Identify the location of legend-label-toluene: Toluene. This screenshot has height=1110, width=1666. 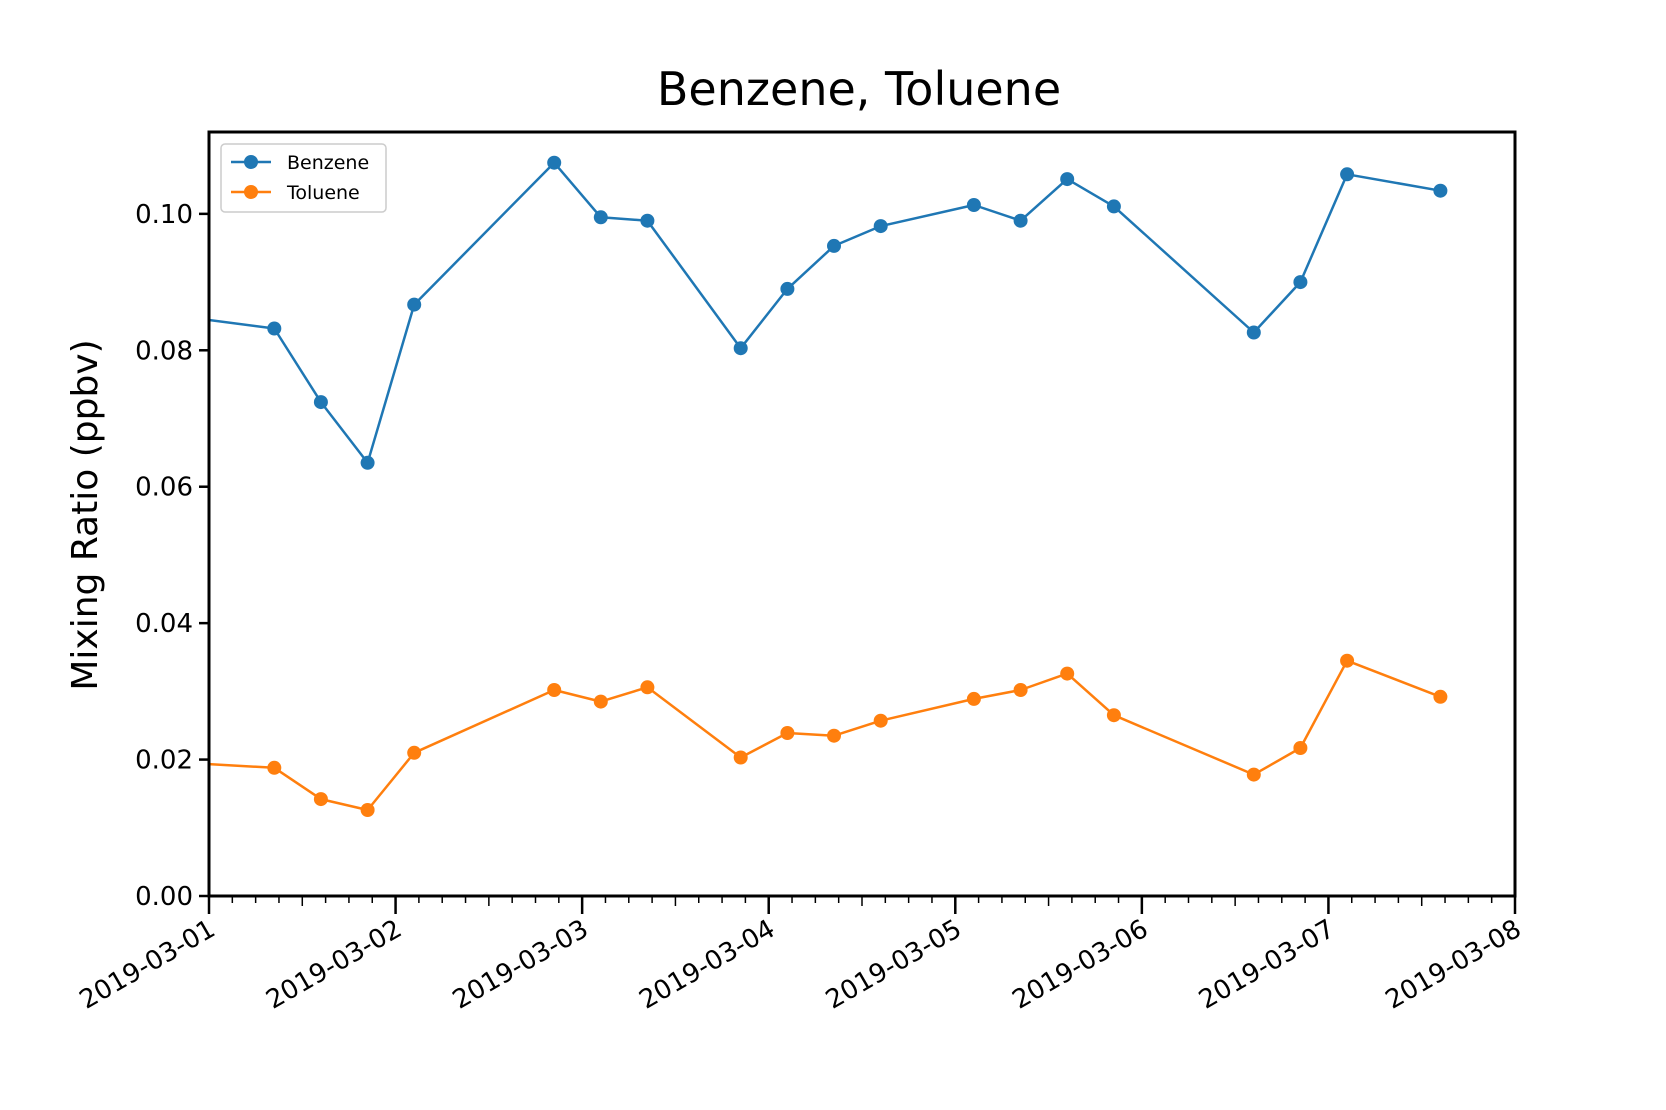
(323, 193).